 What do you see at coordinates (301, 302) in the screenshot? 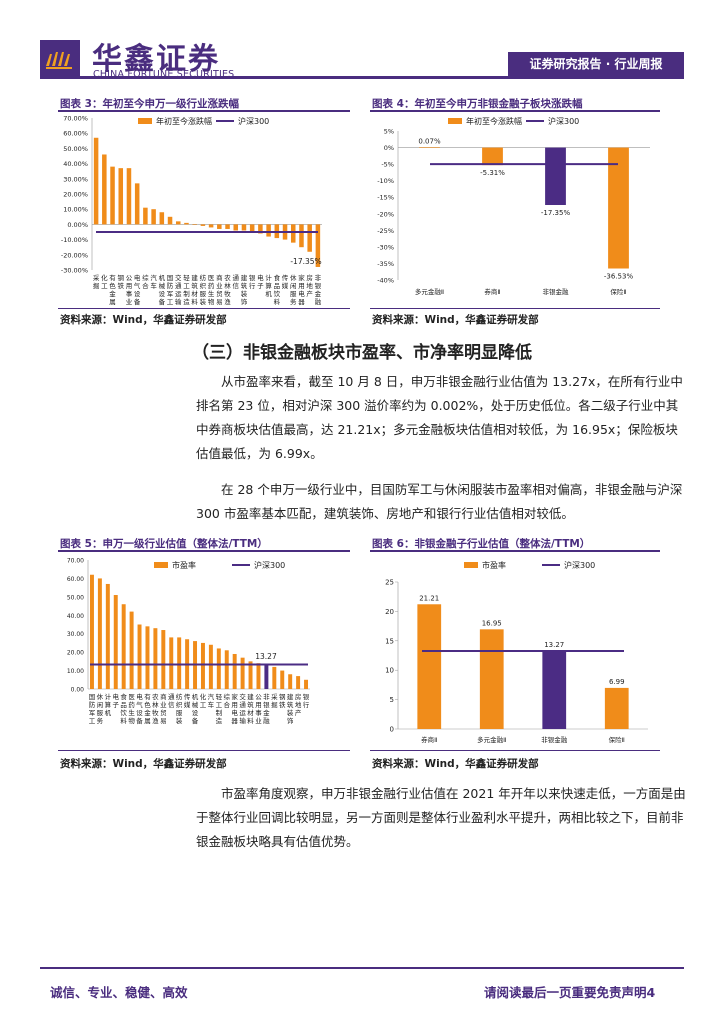
I see `x-tick-label: 器` at bounding box center [301, 302].